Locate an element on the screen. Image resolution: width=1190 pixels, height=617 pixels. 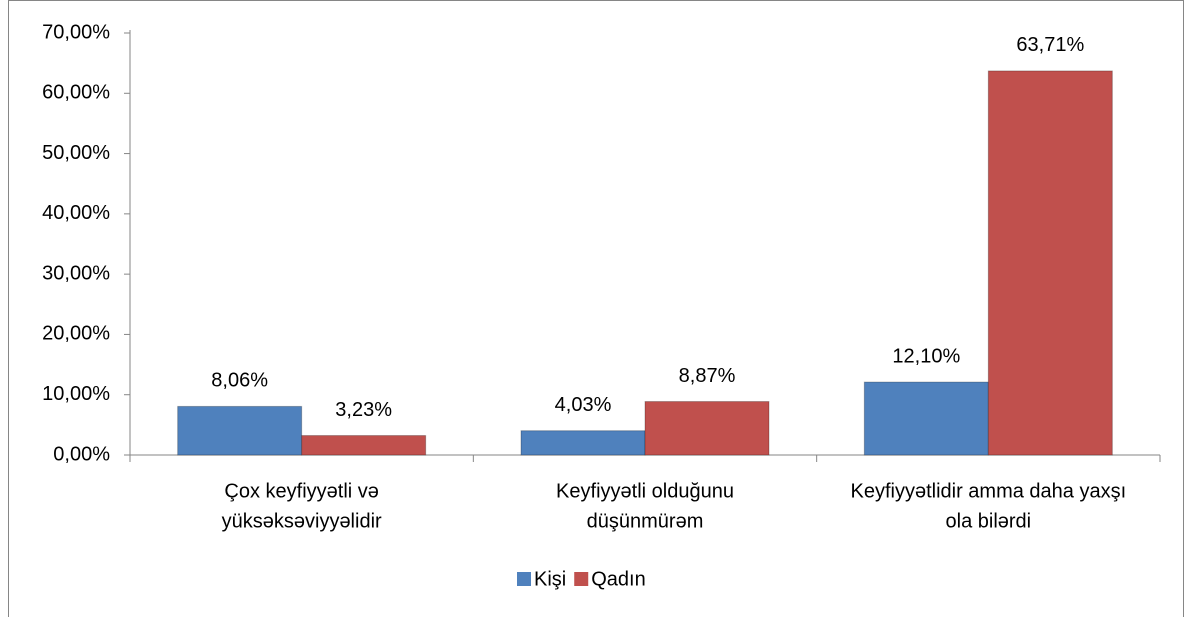
x-tick-label: düşünmürəm is located at coordinates (645, 521).